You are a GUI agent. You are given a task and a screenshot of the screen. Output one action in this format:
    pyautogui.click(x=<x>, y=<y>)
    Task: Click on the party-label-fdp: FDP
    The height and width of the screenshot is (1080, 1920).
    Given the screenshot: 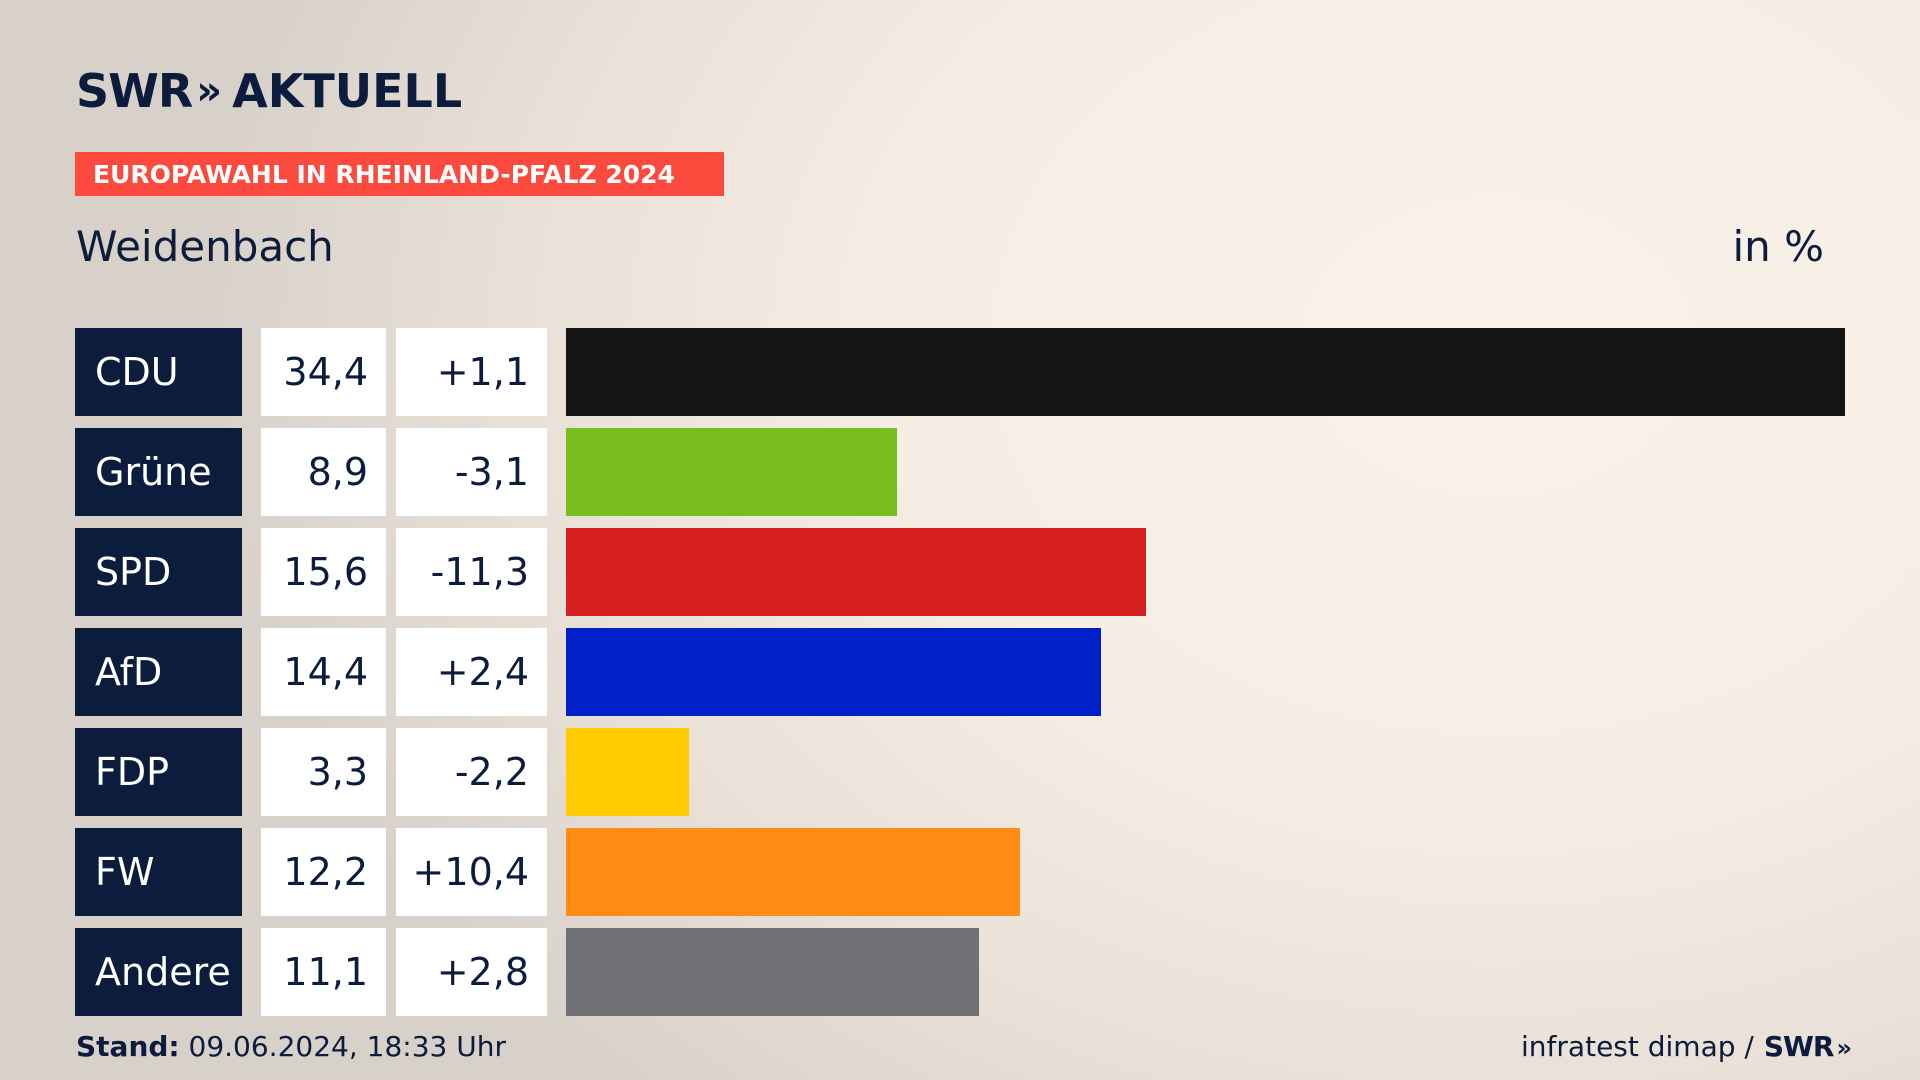 What is the action you would take?
    pyautogui.click(x=158, y=772)
    